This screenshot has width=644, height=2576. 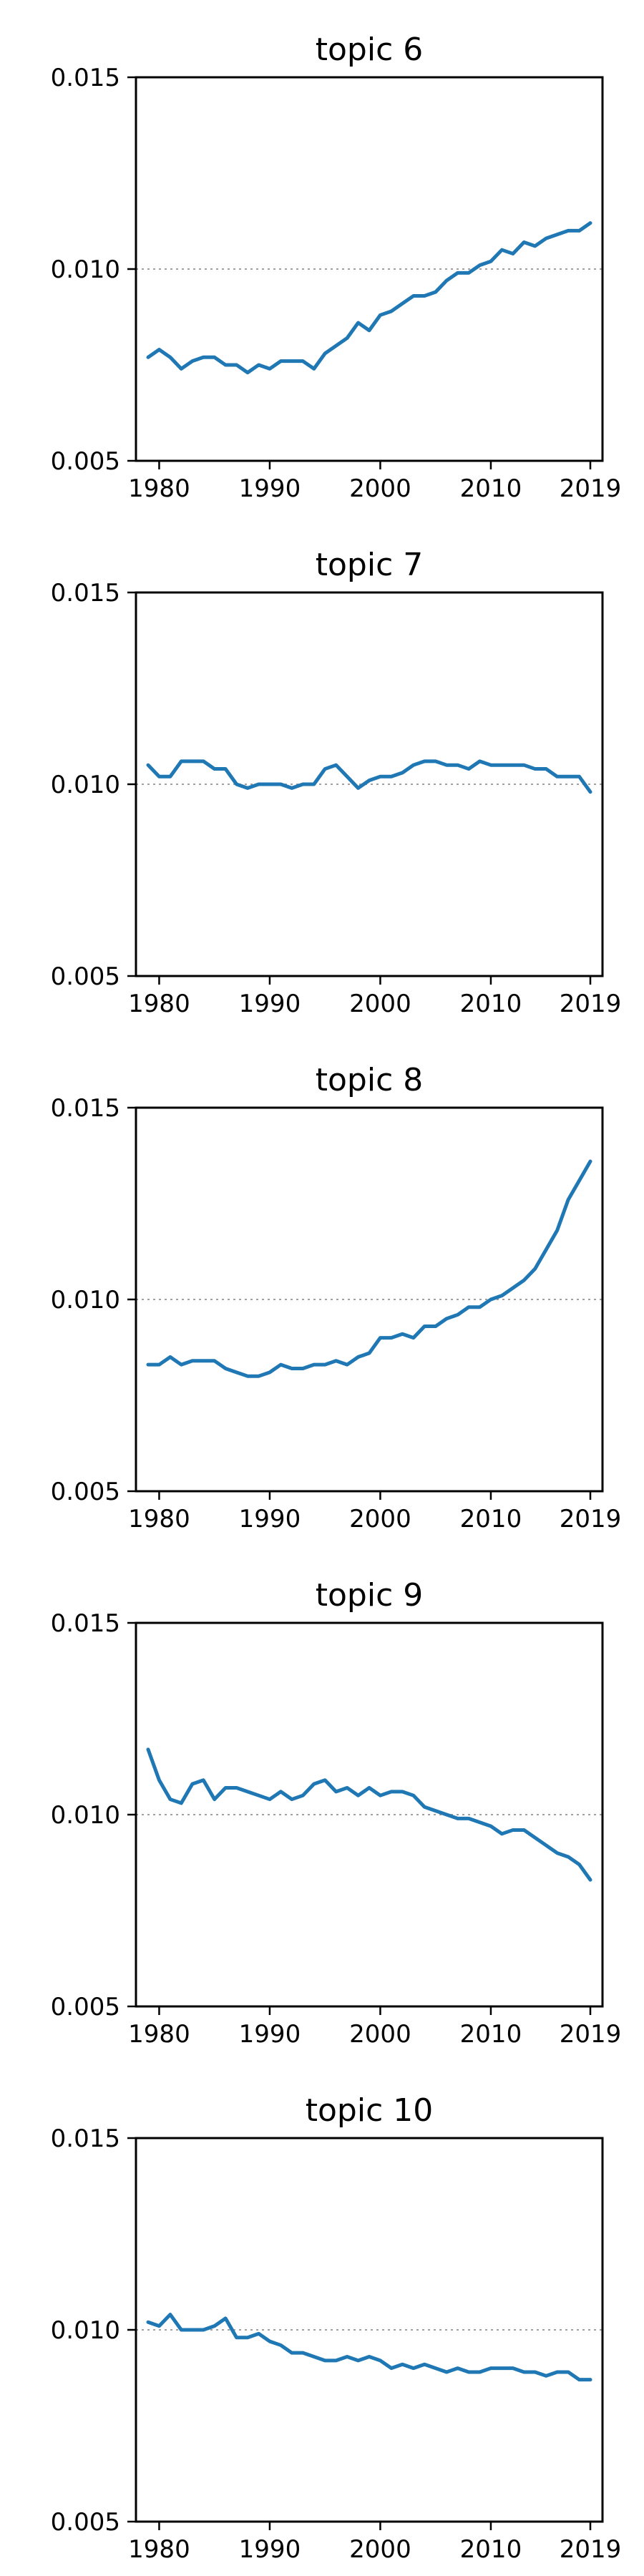 I want to click on chart-title: topic 8, so click(x=370, y=1080).